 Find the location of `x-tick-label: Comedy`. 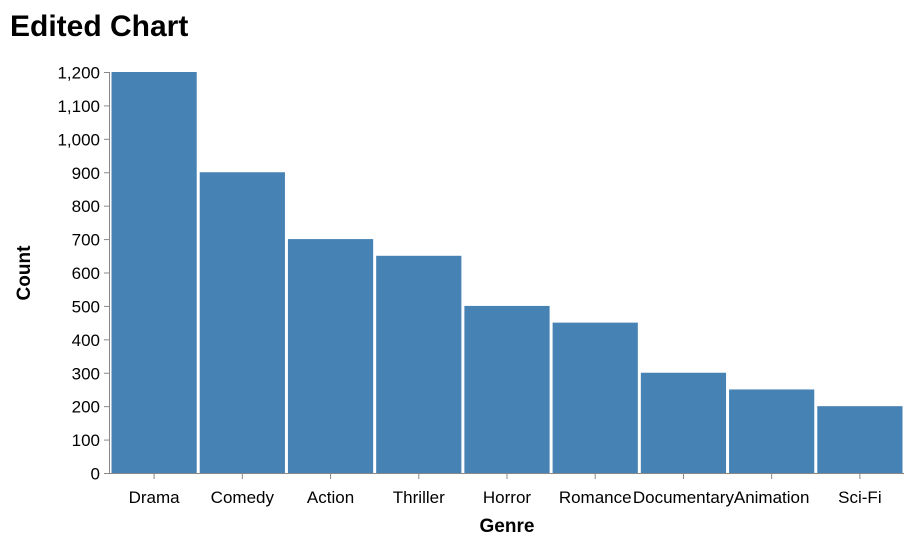

x-tick-label: Comedy is located at coordinates (243, 497).